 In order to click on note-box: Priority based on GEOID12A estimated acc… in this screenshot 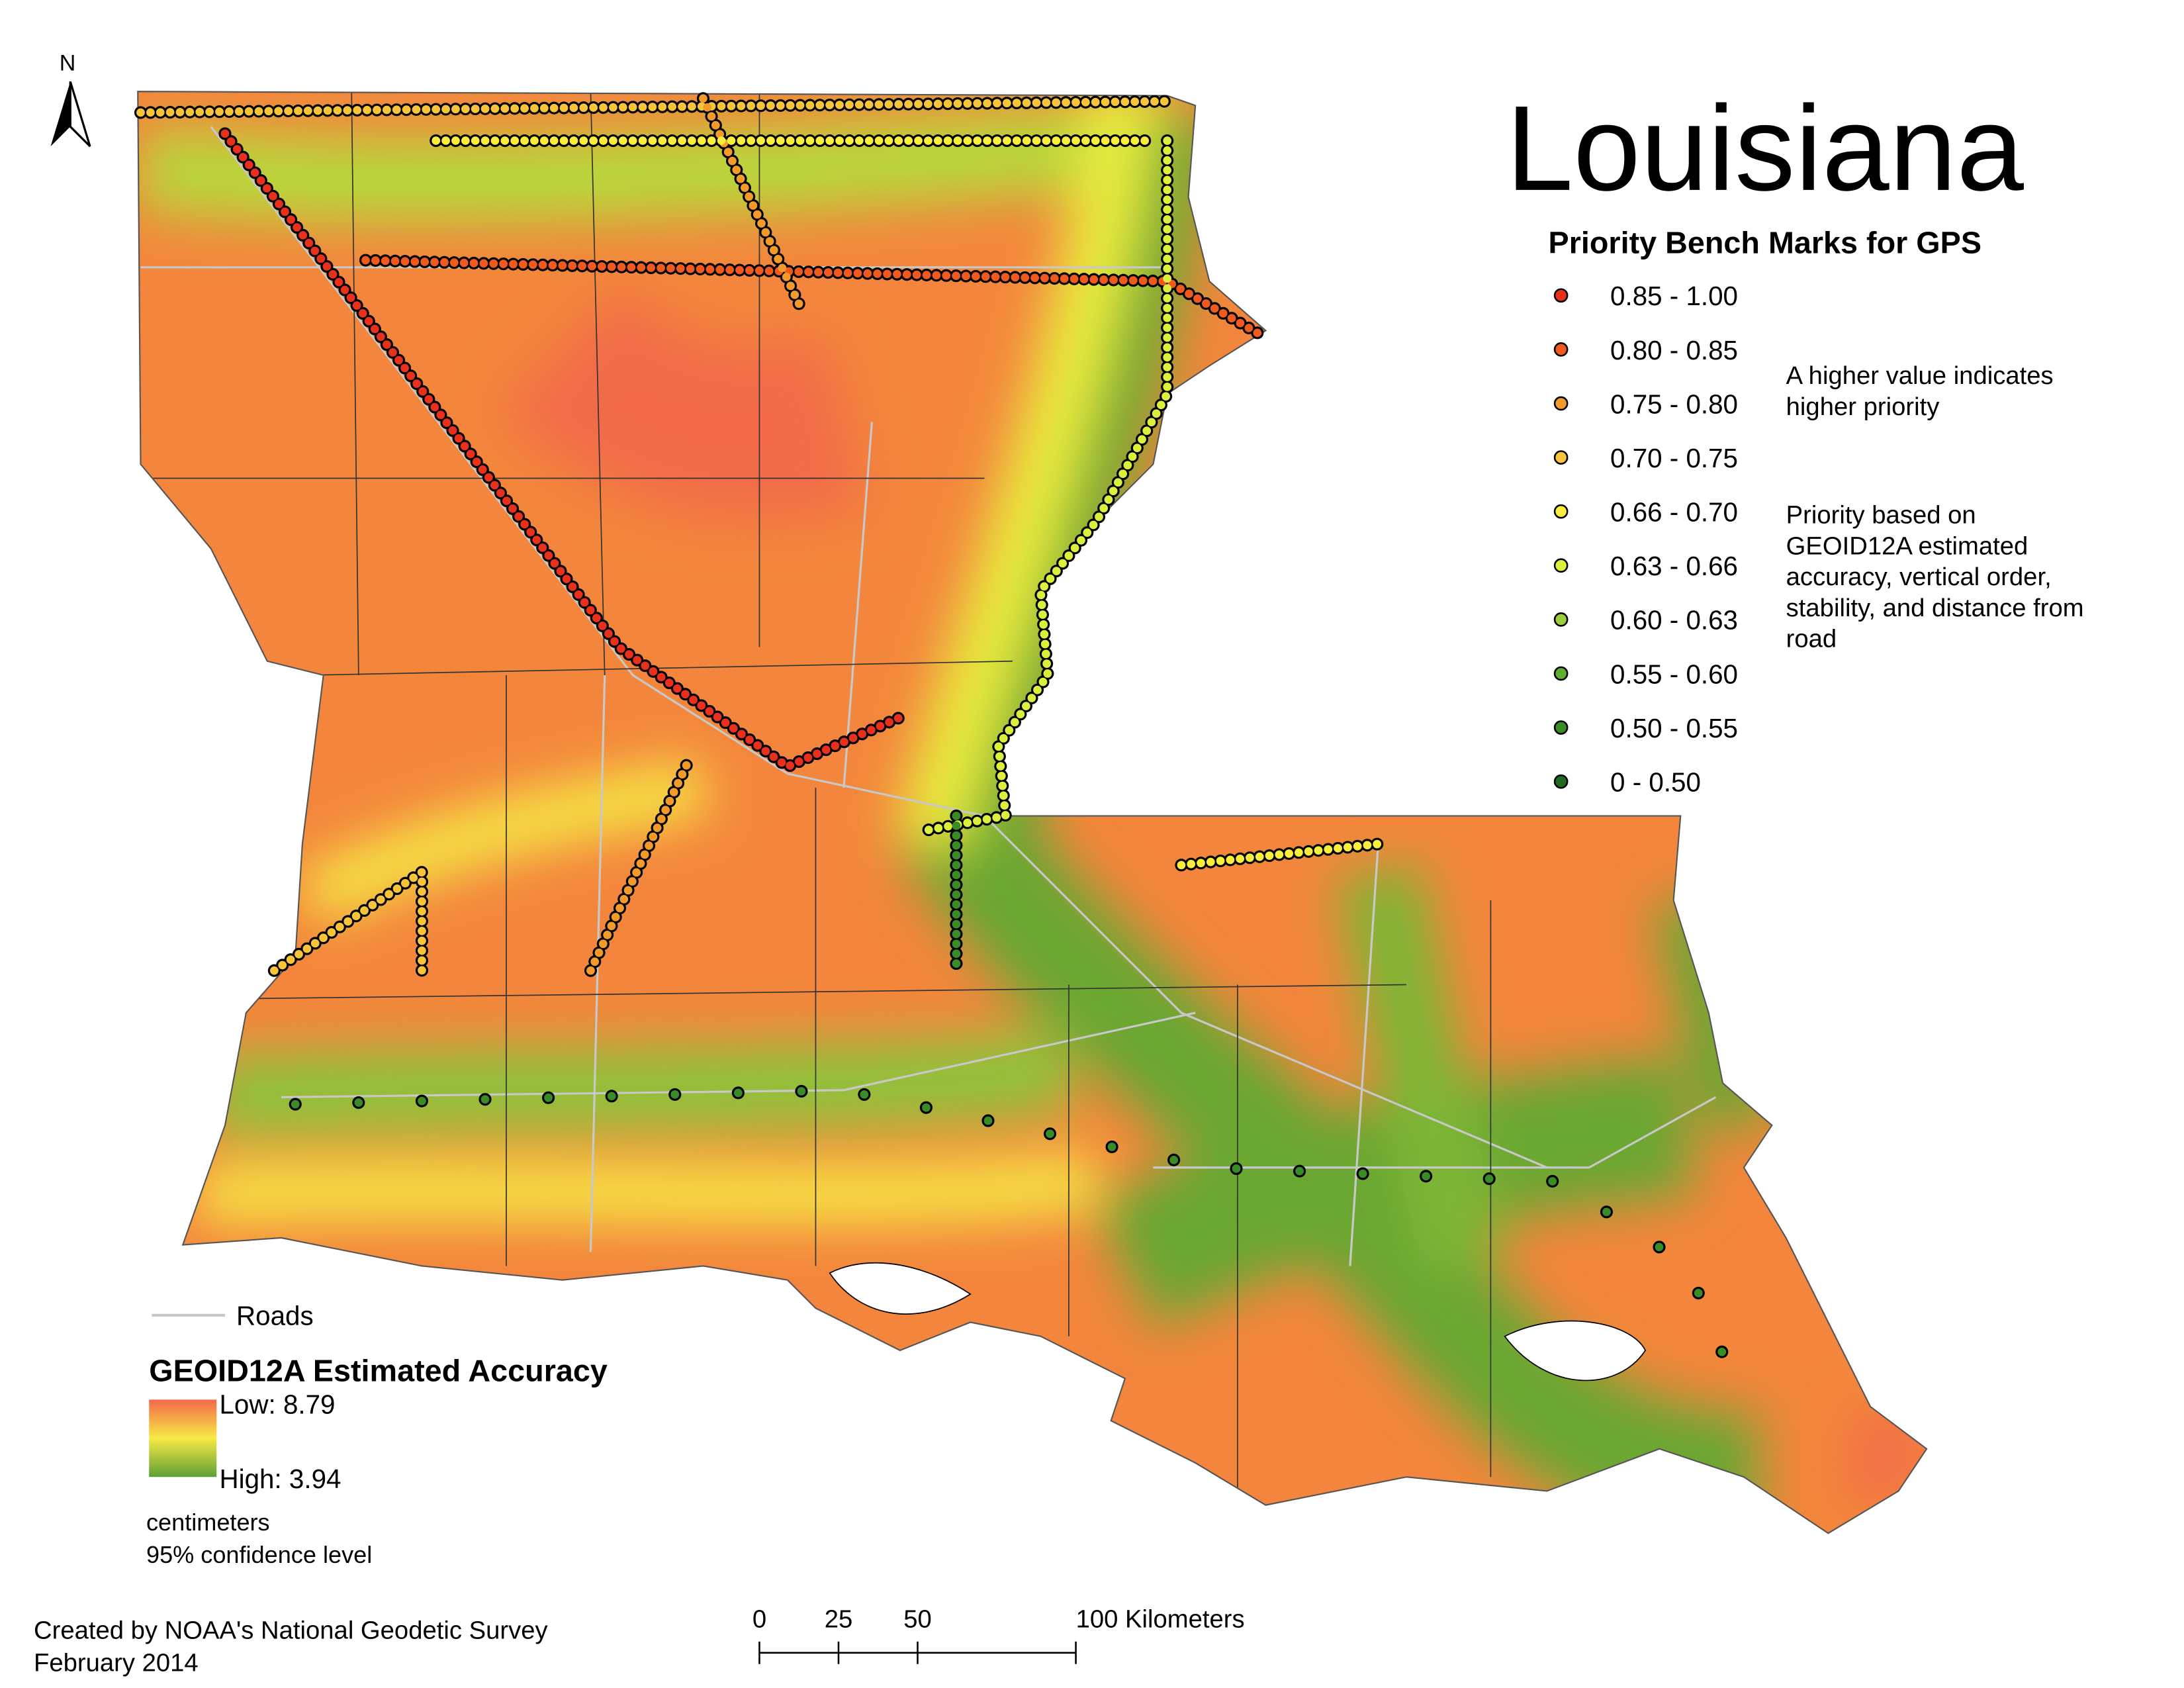, I will do `click(1935, 576)`.